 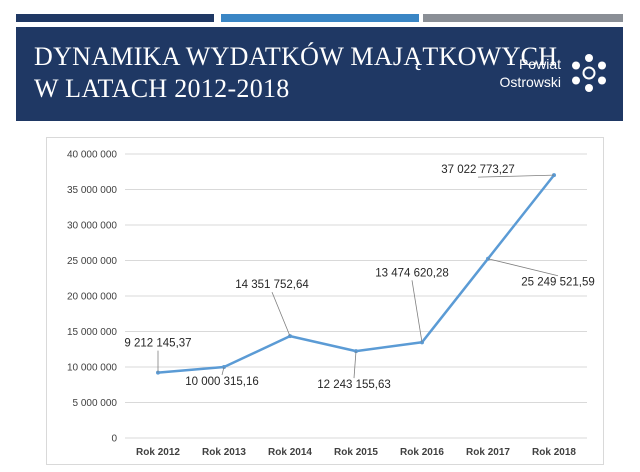 What do you see at coordinates (488, 452) in the screenshot?
I see `x-tick-label: Rok 2017` at bounding box center [488, 452].